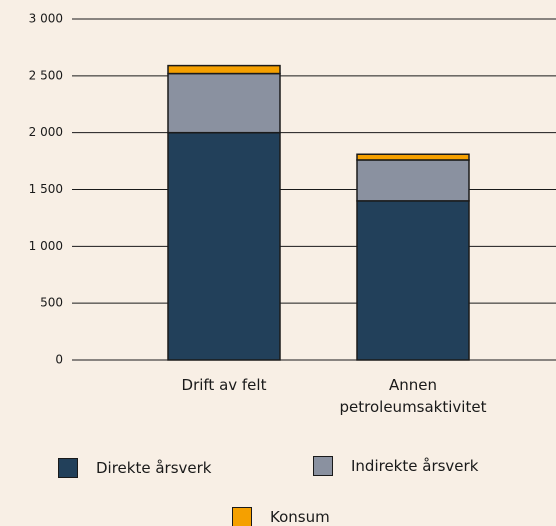  I want to click on y-tick-label: 1 000, so click(46, 246).